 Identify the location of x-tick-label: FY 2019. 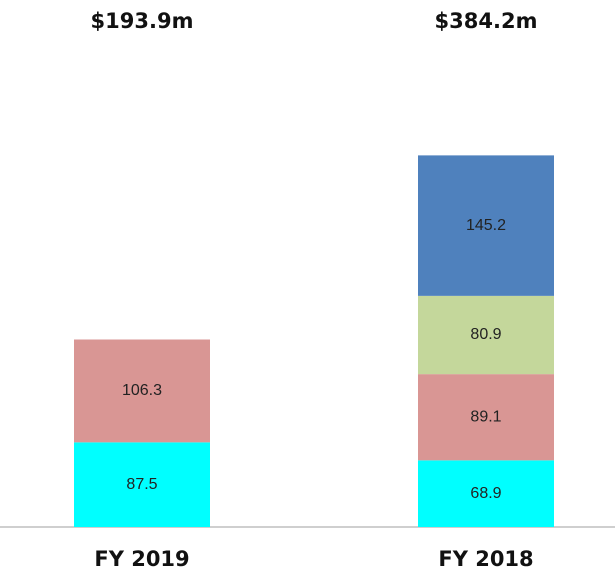
(141, 559).